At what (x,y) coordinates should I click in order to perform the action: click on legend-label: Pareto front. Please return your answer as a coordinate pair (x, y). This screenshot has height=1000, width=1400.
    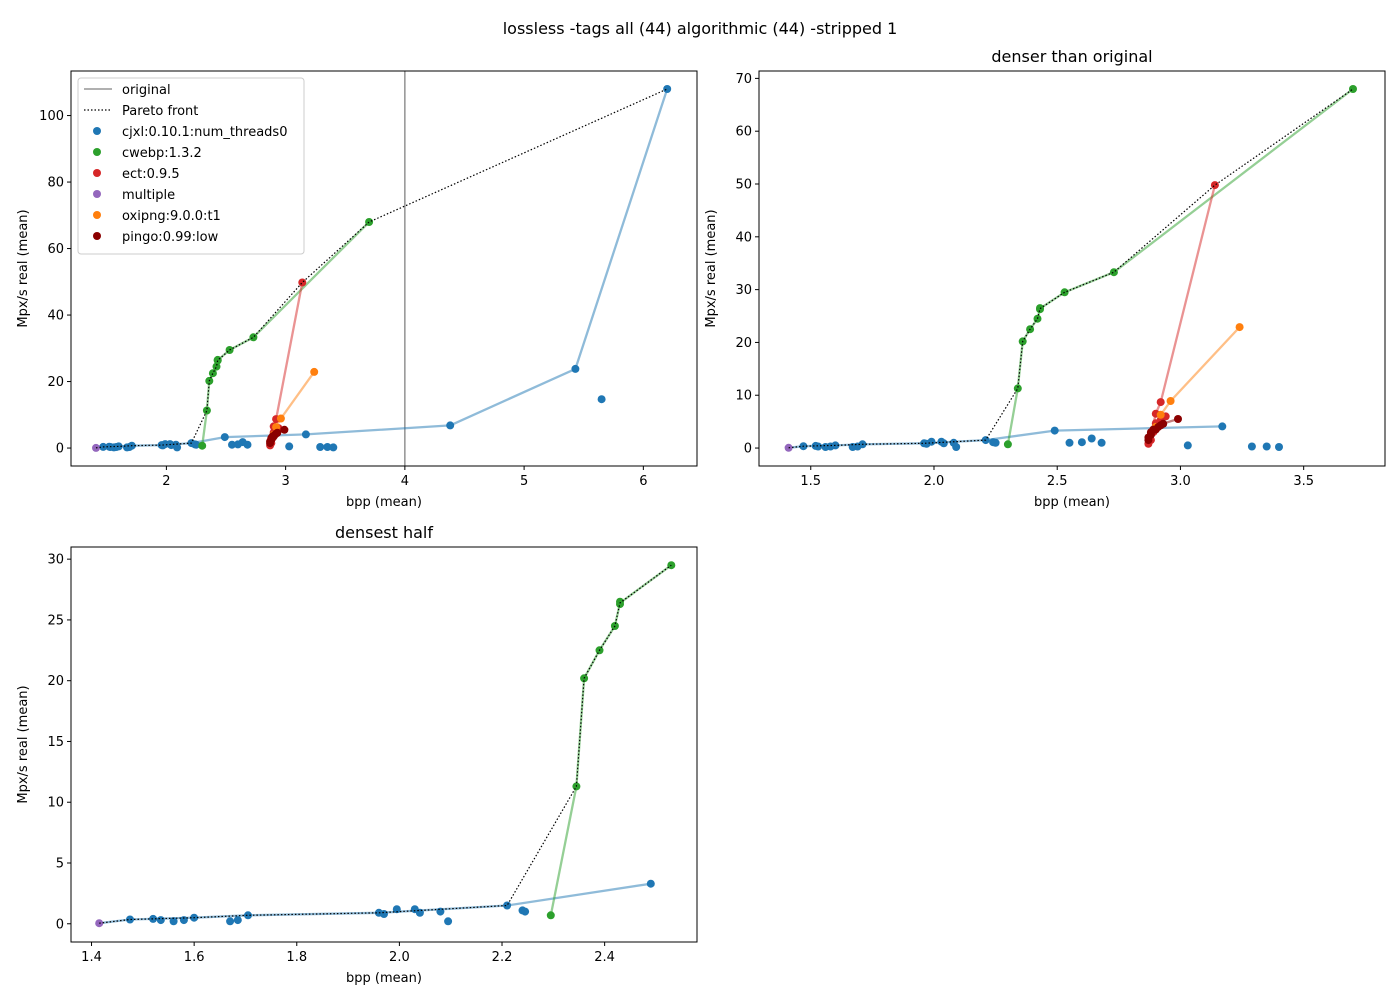
    Looking at the image, I should click on (160, 111).